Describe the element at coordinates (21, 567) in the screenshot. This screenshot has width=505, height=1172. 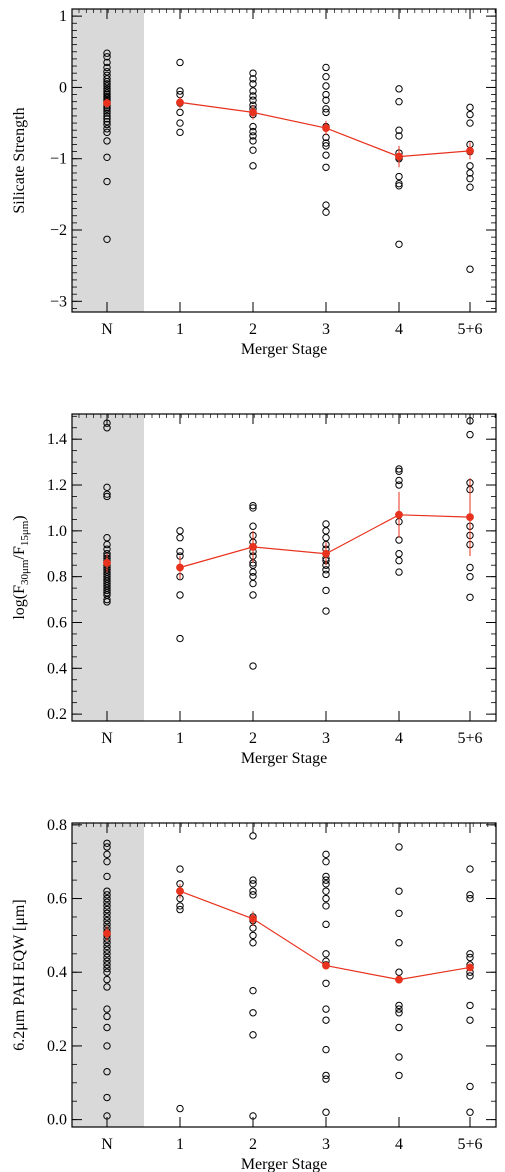
I see `y-axis-label: log(F30μm/F15μm)` at that location.